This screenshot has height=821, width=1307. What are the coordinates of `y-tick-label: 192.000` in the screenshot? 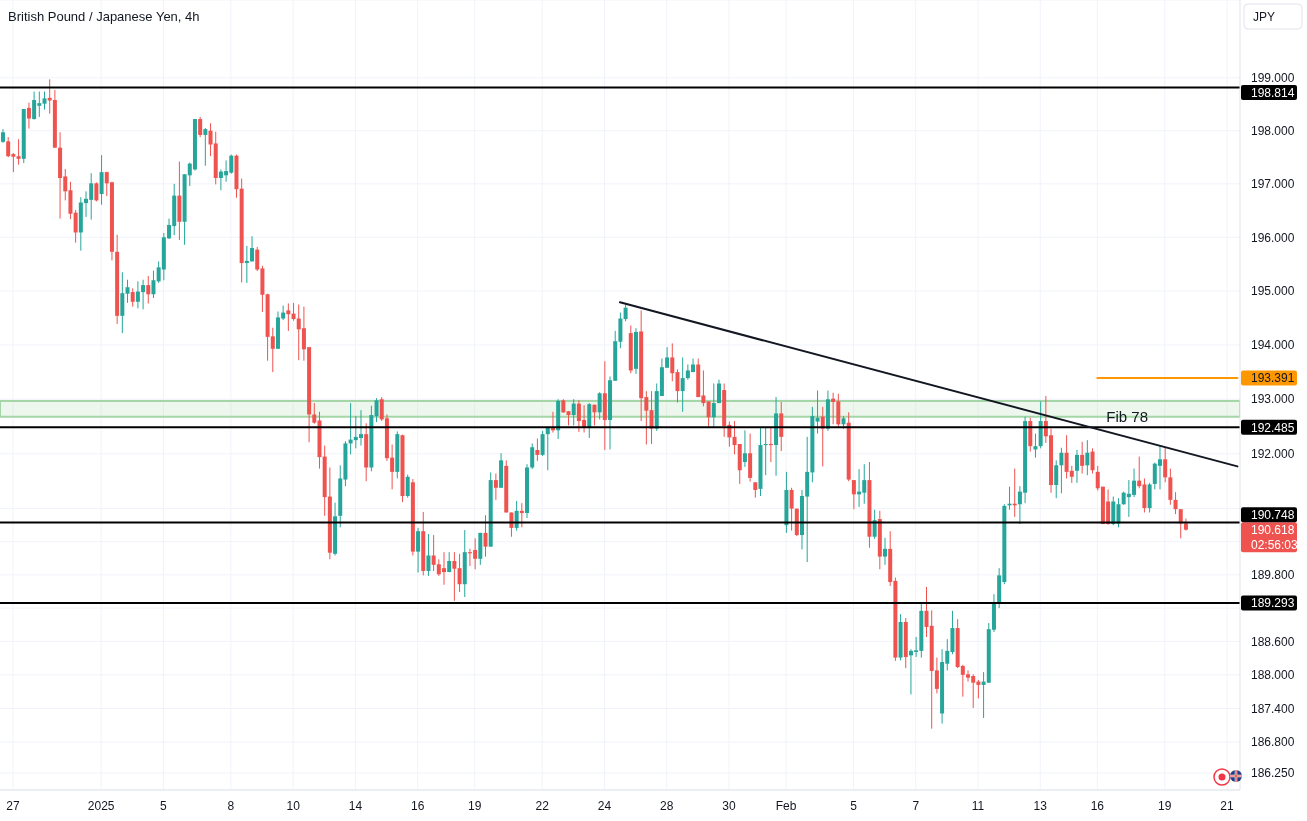 It's located at (1273, 454).